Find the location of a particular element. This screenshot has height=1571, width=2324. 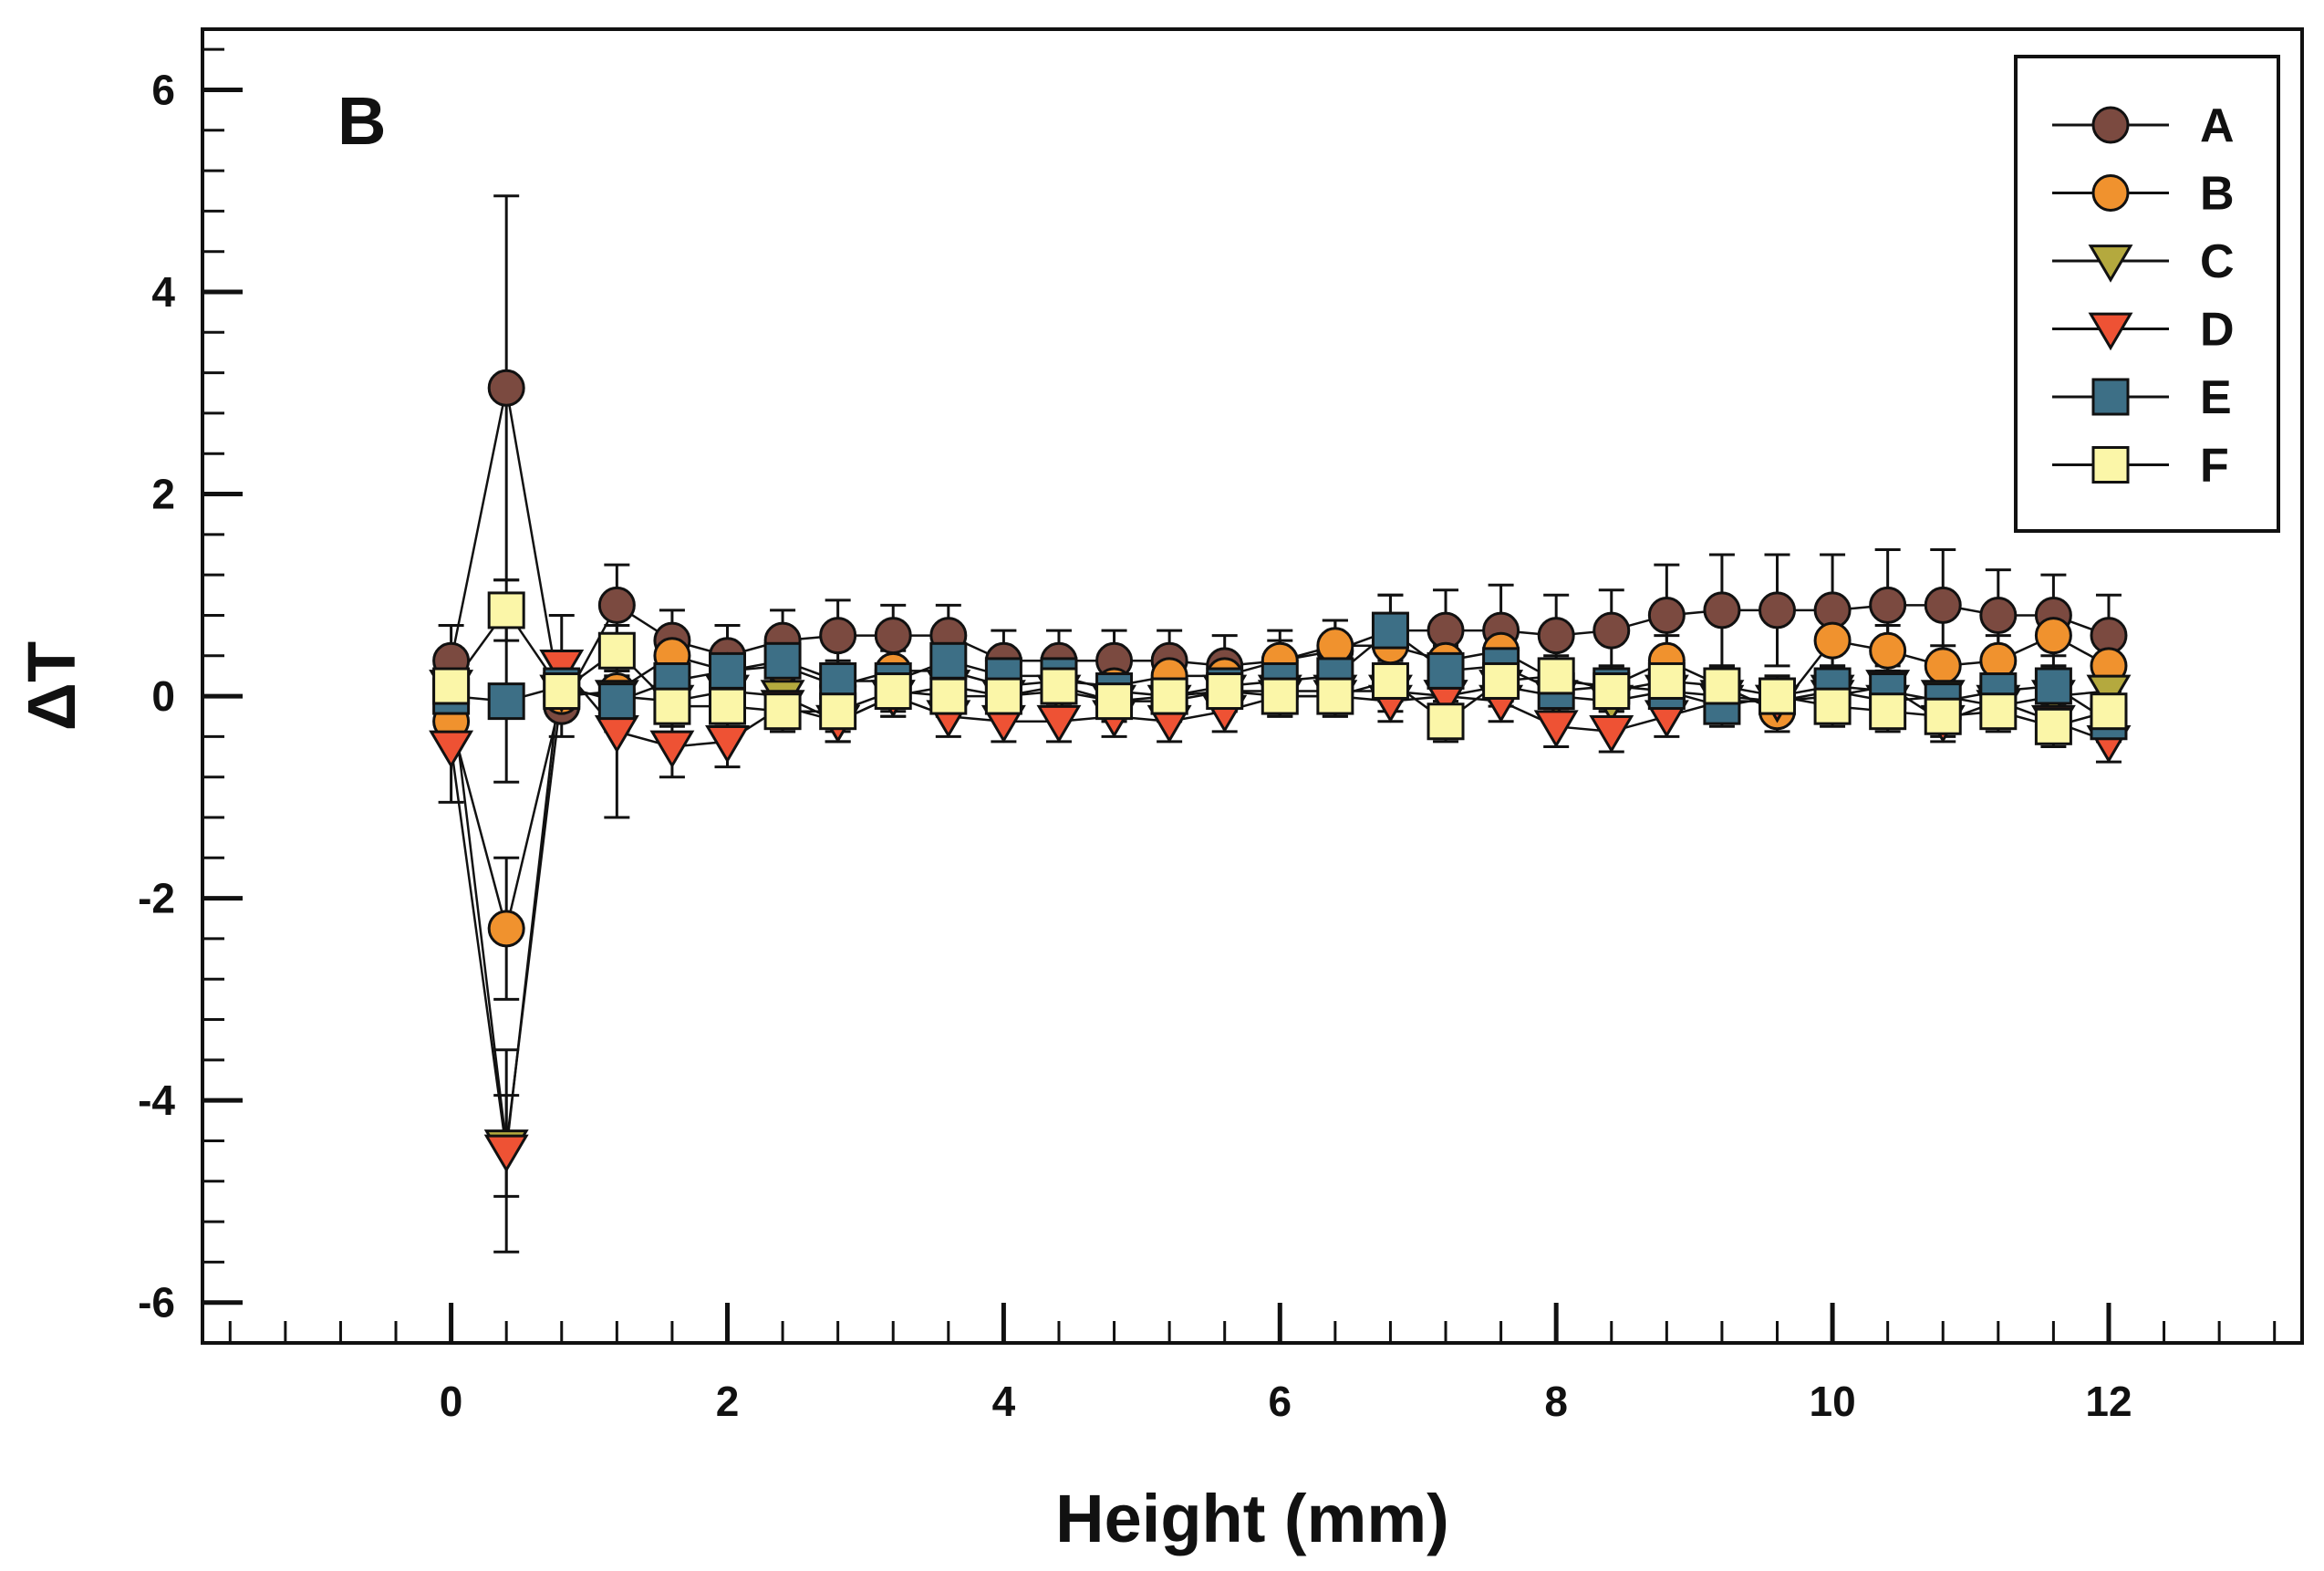

legend-marker-c is located at coordinates (2110, 263).